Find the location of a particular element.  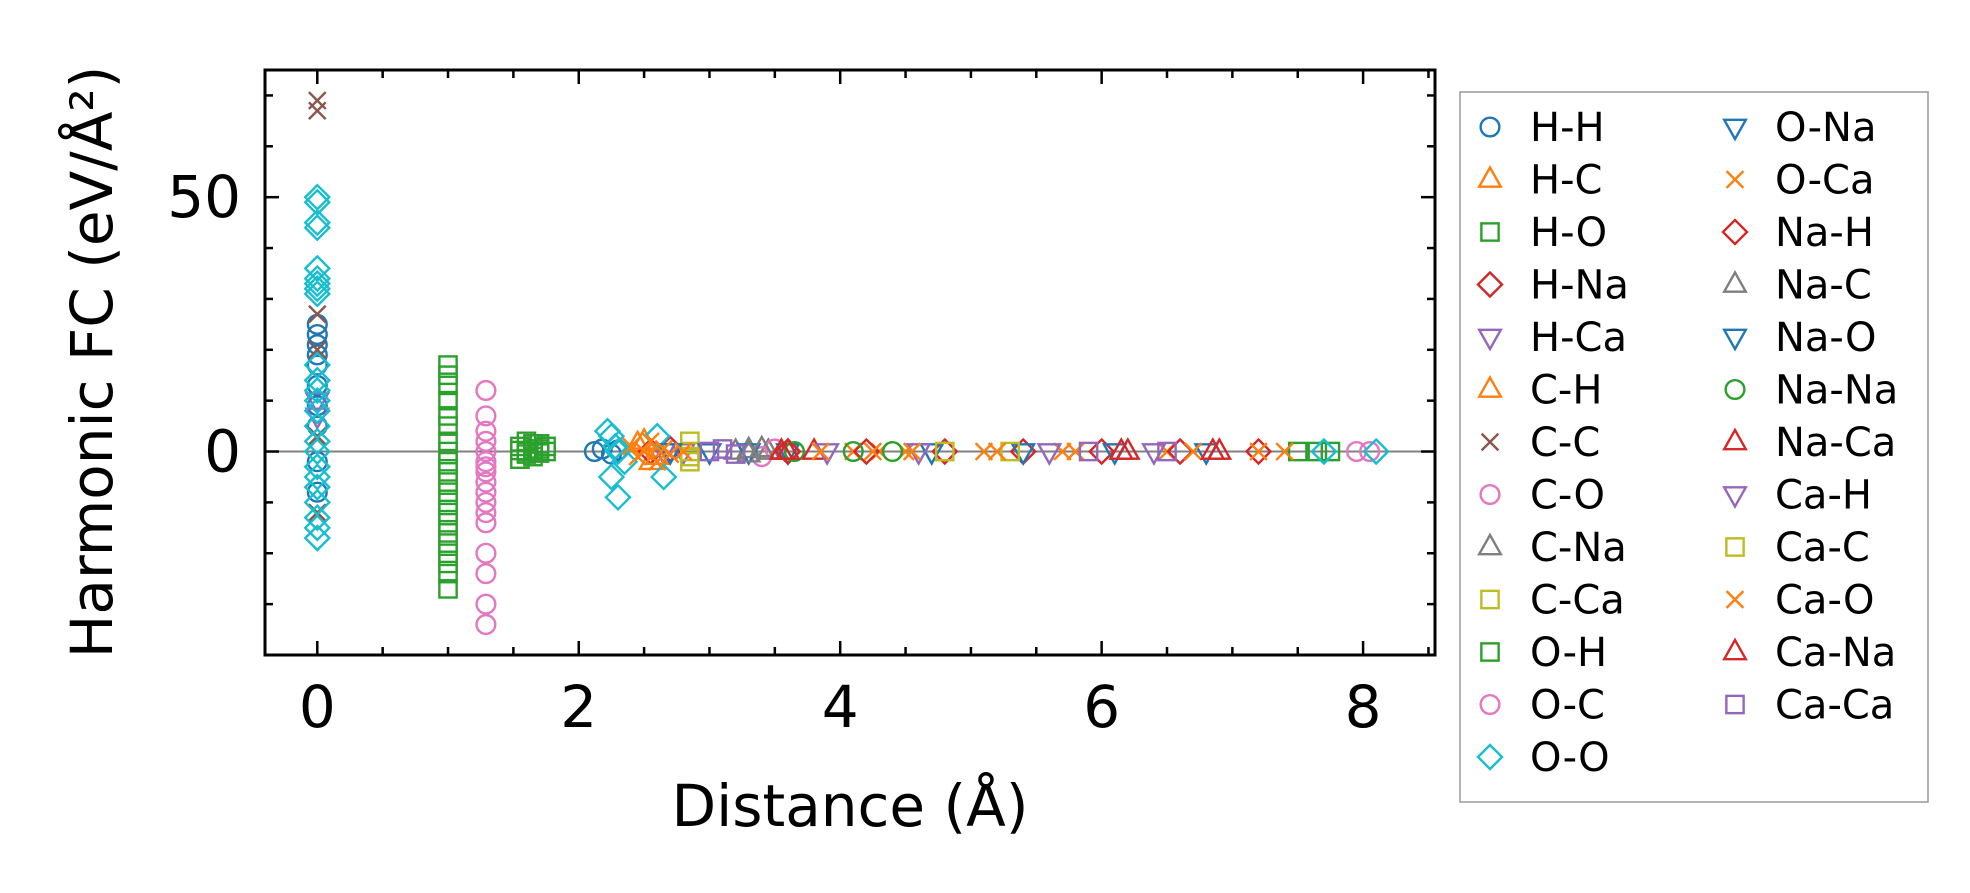

series-O-Ca is located at coordinates (957, 451).